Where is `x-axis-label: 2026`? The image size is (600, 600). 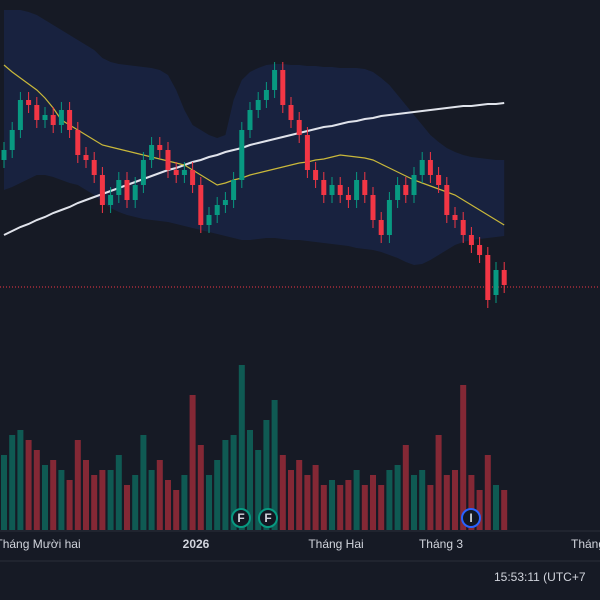 x-axis-label: 2026 is located at coordinates (196, 544).